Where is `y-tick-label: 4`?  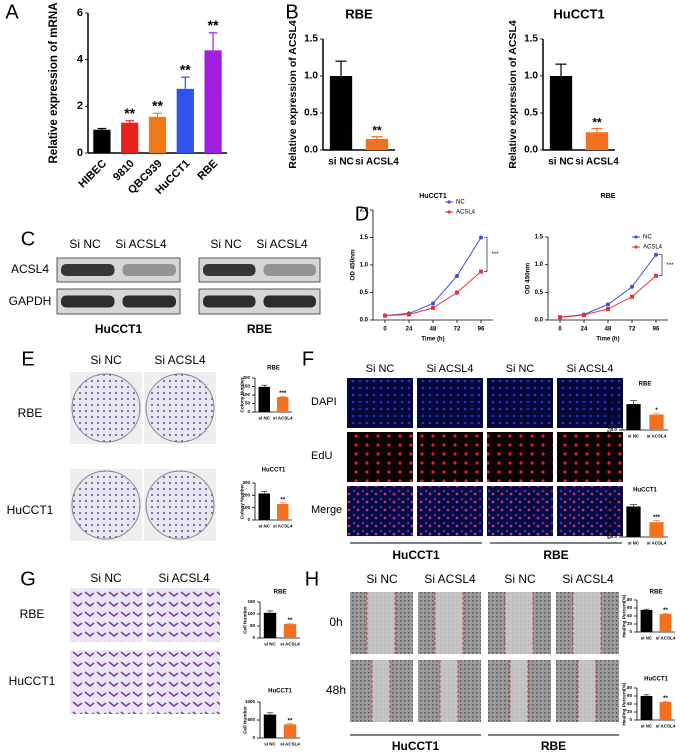 y-tick-label: 4 is located at coordinates (80, 60).